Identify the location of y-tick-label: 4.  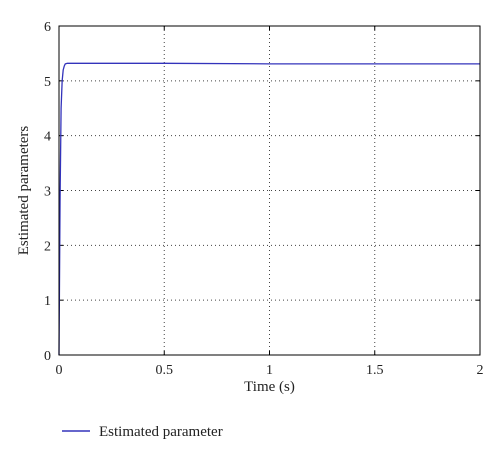
(47, 137).